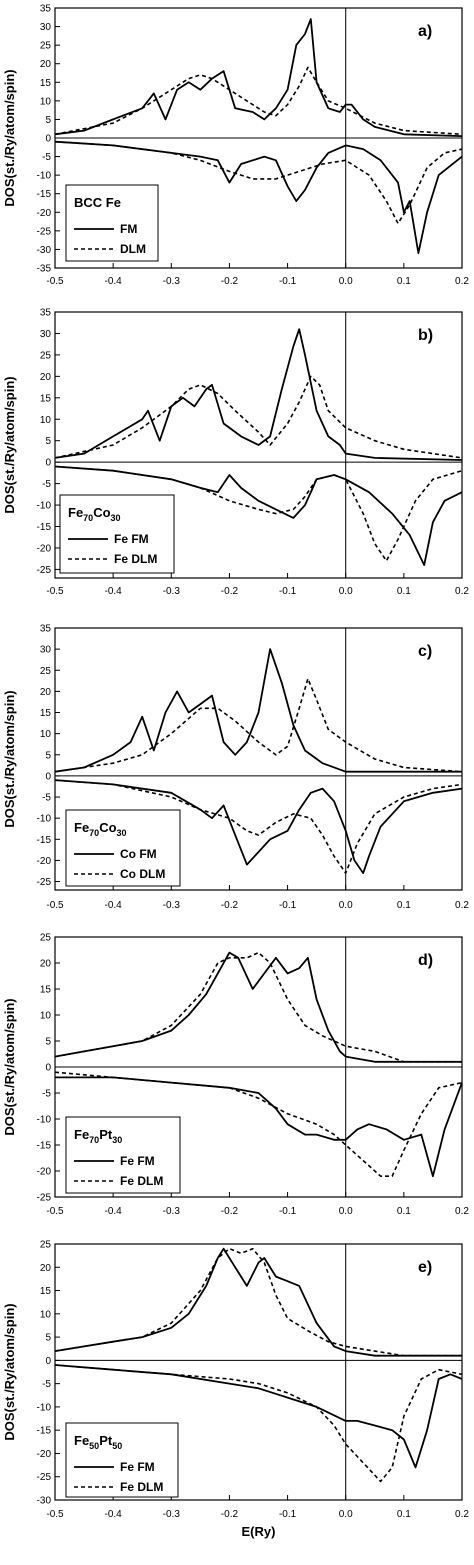  Describe the element at coordinates (425, 651) in the screenshot. I see `panel-label: c)` at that location.